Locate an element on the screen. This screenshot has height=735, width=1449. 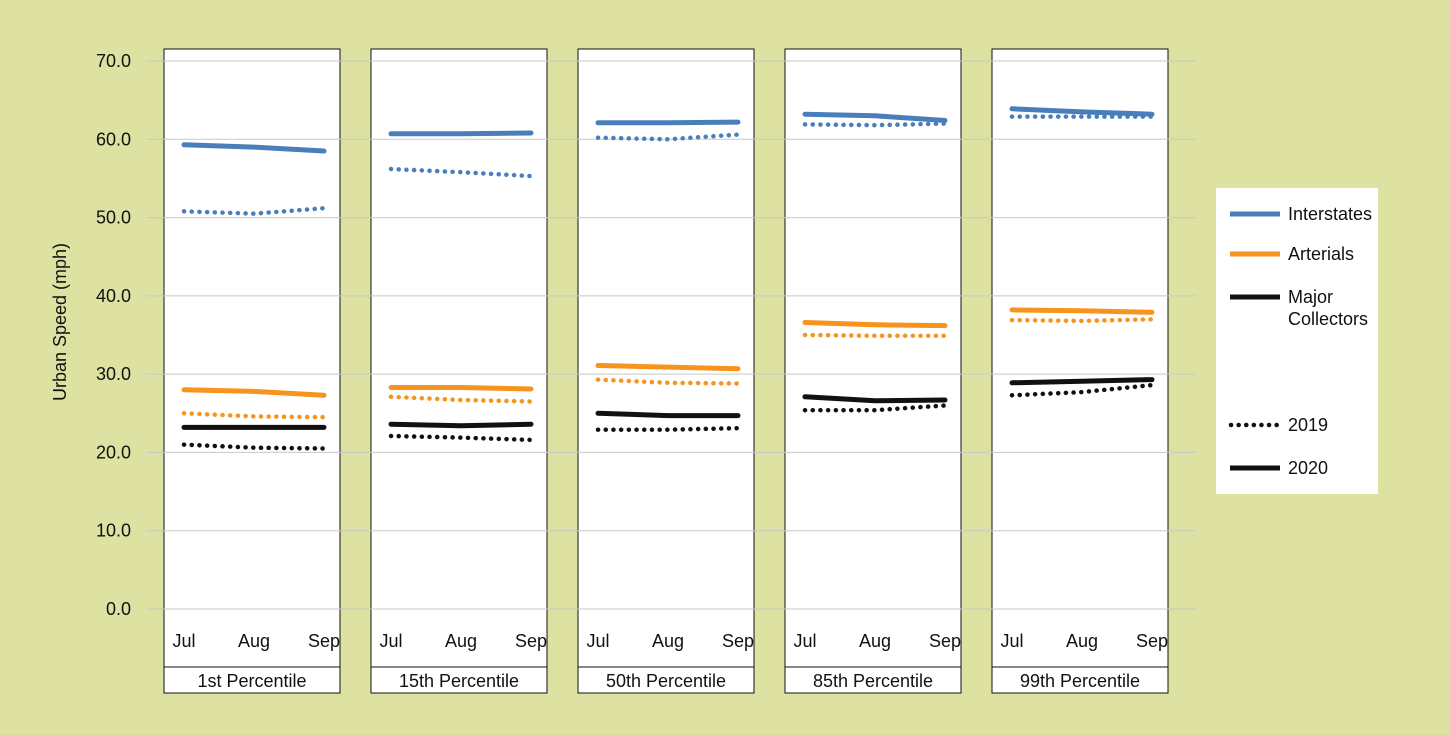
panel-label: 50th Percentile is located at coordinates (666, 681).